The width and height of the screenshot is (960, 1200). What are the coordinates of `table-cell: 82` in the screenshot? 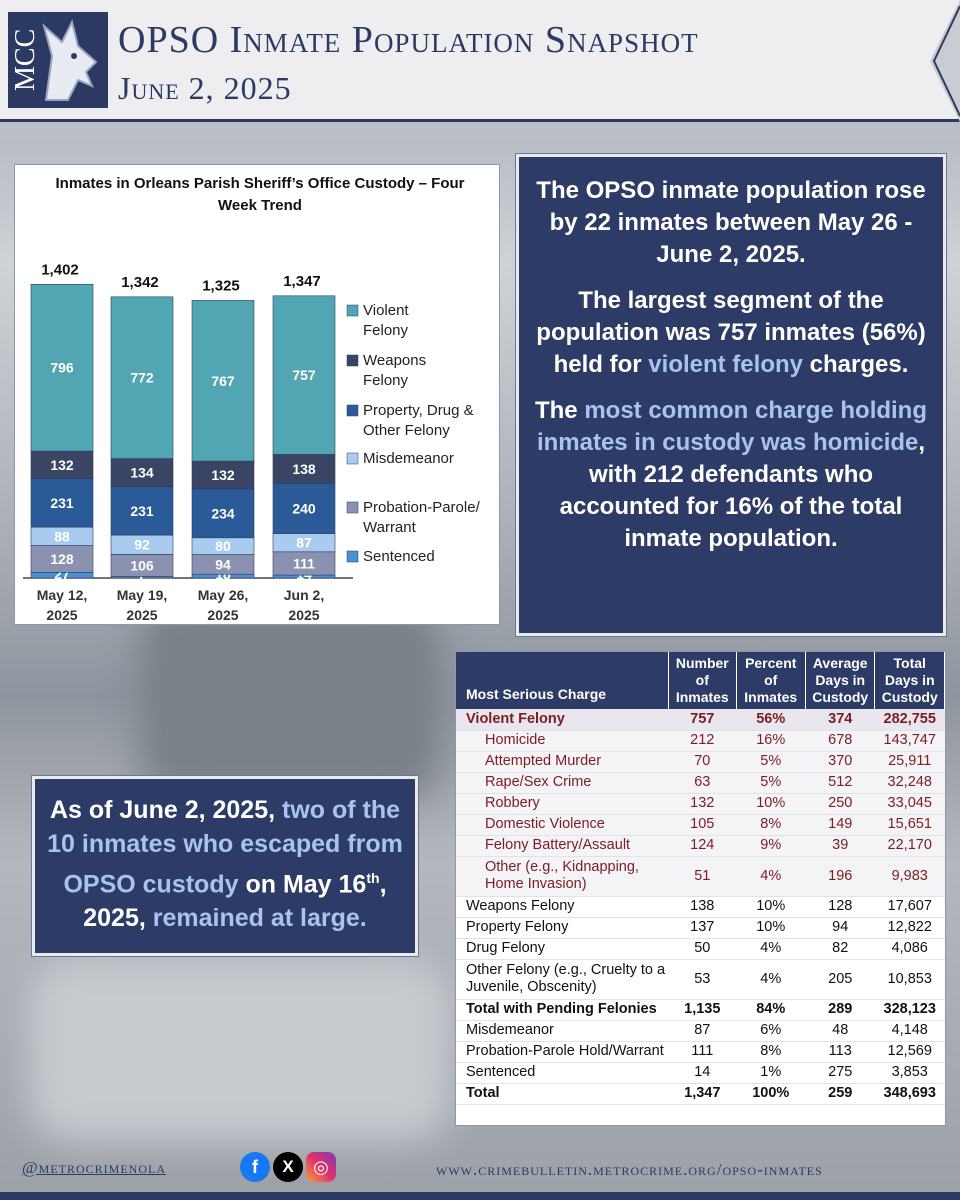 It's located at (840, 949).